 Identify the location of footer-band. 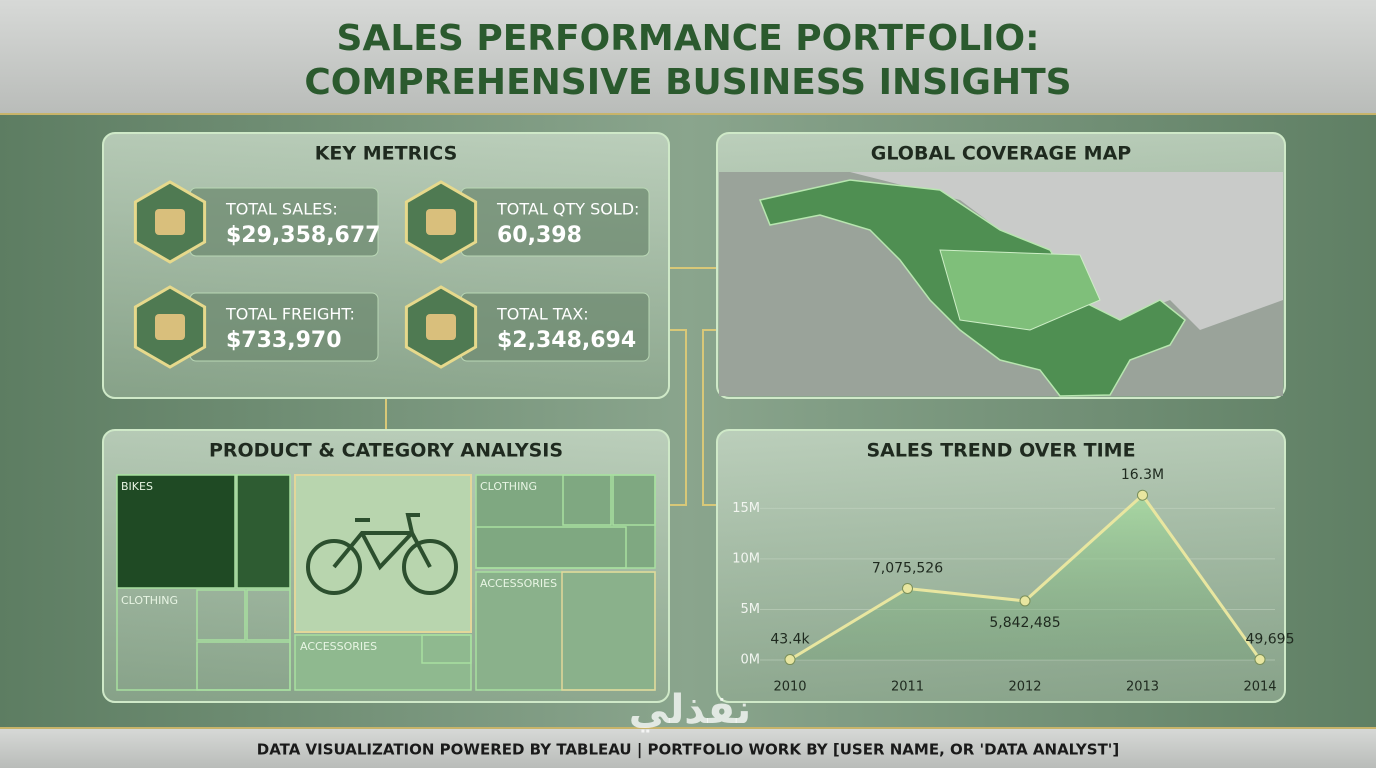
(688, 748).